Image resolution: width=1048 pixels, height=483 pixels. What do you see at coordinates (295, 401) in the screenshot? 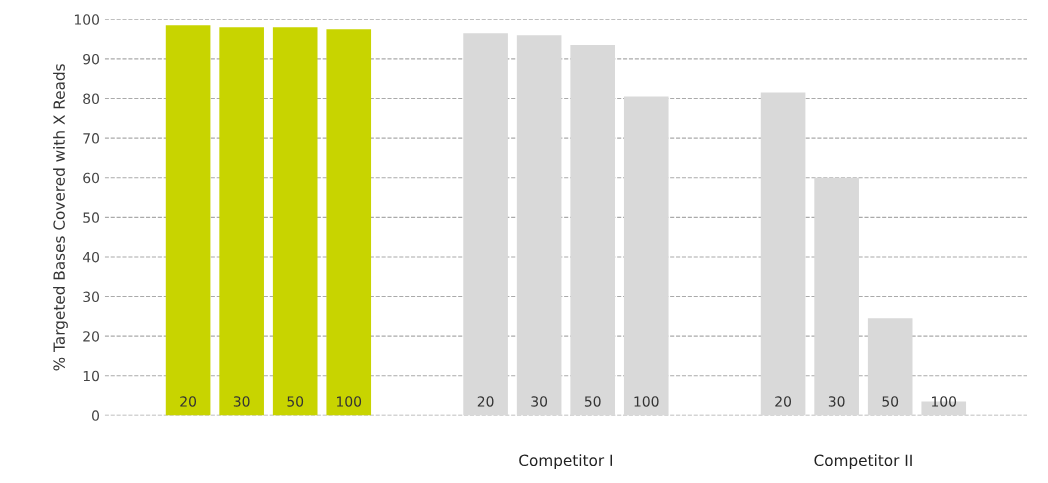
I see `series-label: 50` at bounding box center [295, 401].